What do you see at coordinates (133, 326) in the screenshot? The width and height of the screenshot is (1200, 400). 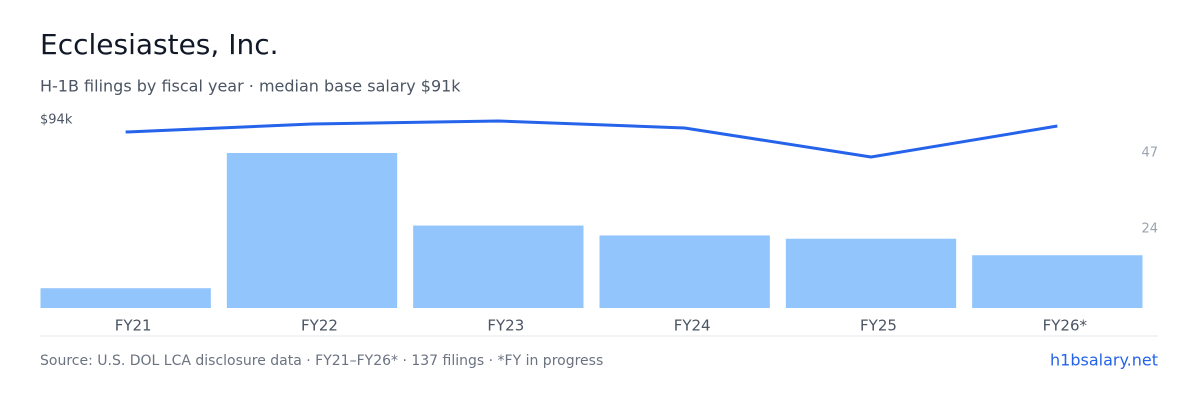 I see `x-tick-label: FY21` at bounding box center [133, 326].